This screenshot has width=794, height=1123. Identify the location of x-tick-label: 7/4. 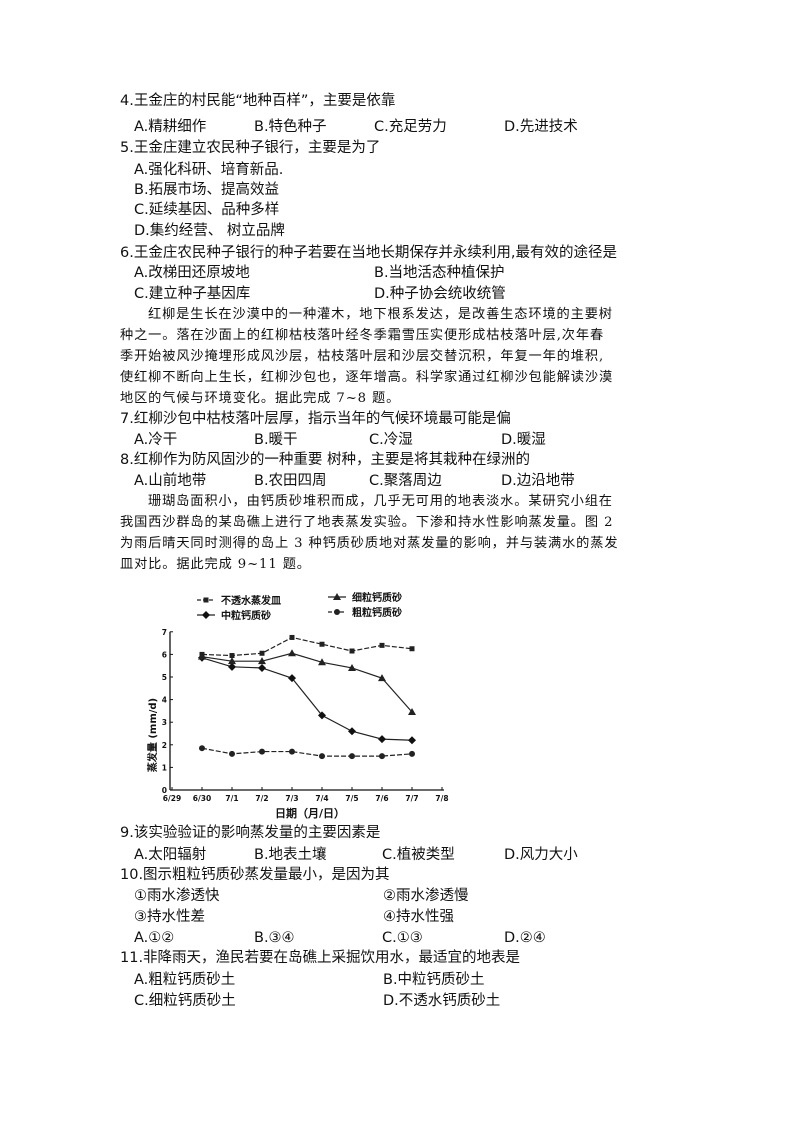
(321, 798).